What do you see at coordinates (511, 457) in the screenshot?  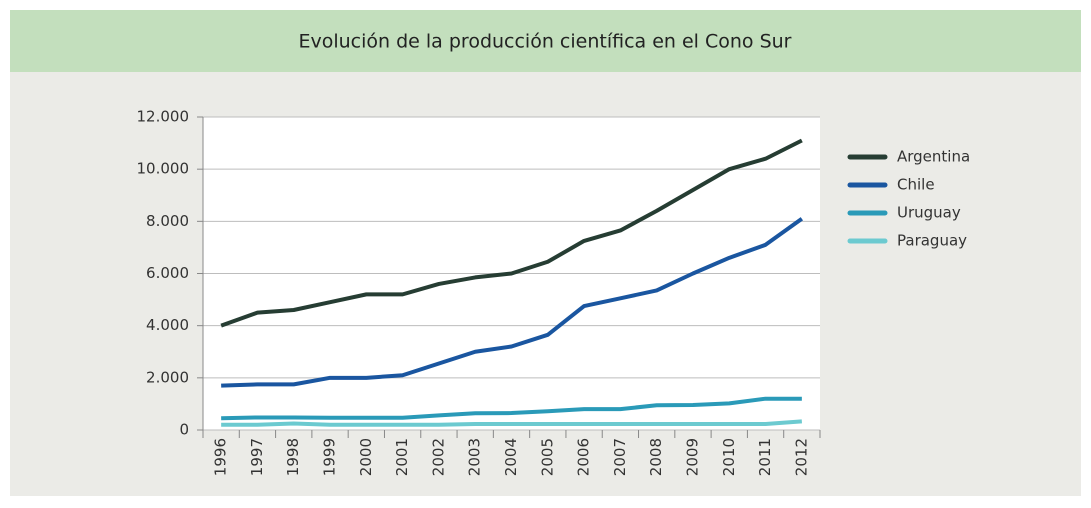 I see `x-tick-label: 2004` at bounding box center [511, 457].